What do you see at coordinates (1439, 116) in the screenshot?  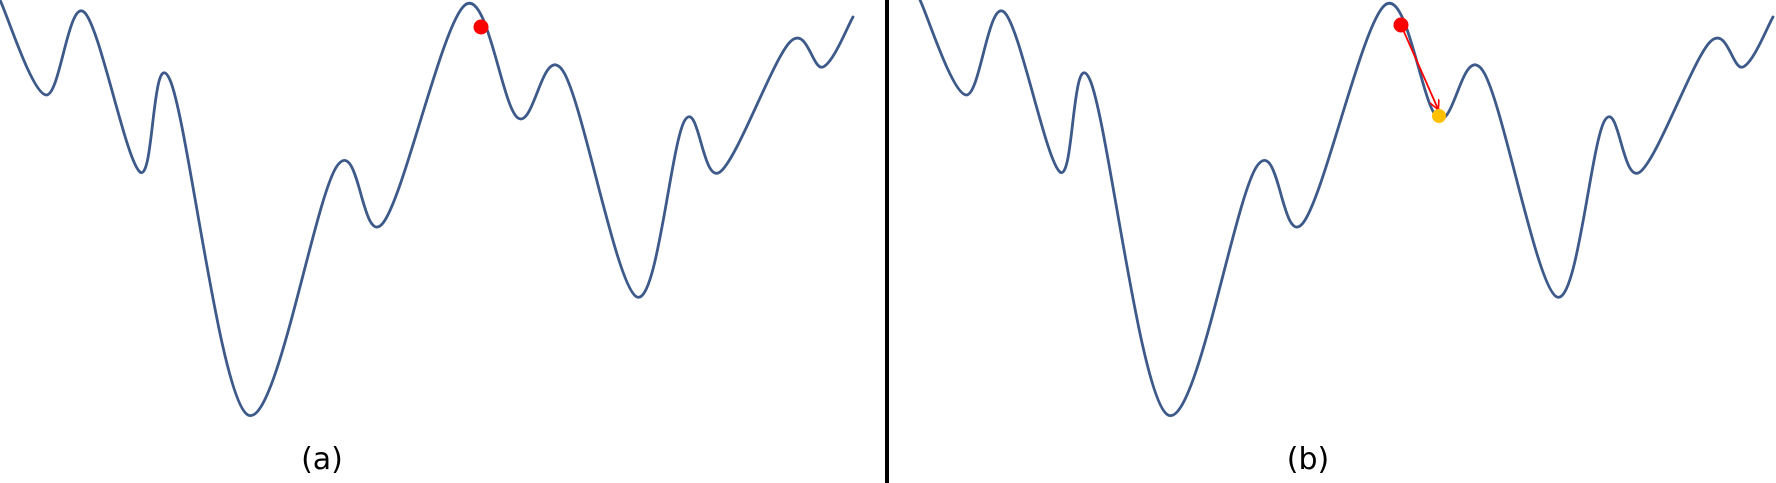 I see `next-point-marker` at bounding box center [1439, 116].